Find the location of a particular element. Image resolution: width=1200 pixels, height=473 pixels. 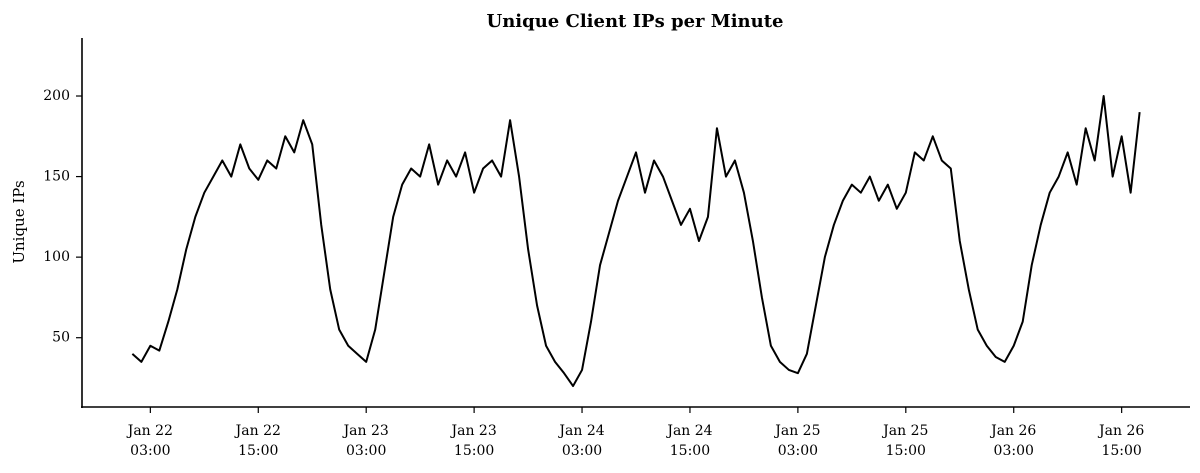

x-tick-label: Jan 24 15:00 is located at coordinates (690, 441).